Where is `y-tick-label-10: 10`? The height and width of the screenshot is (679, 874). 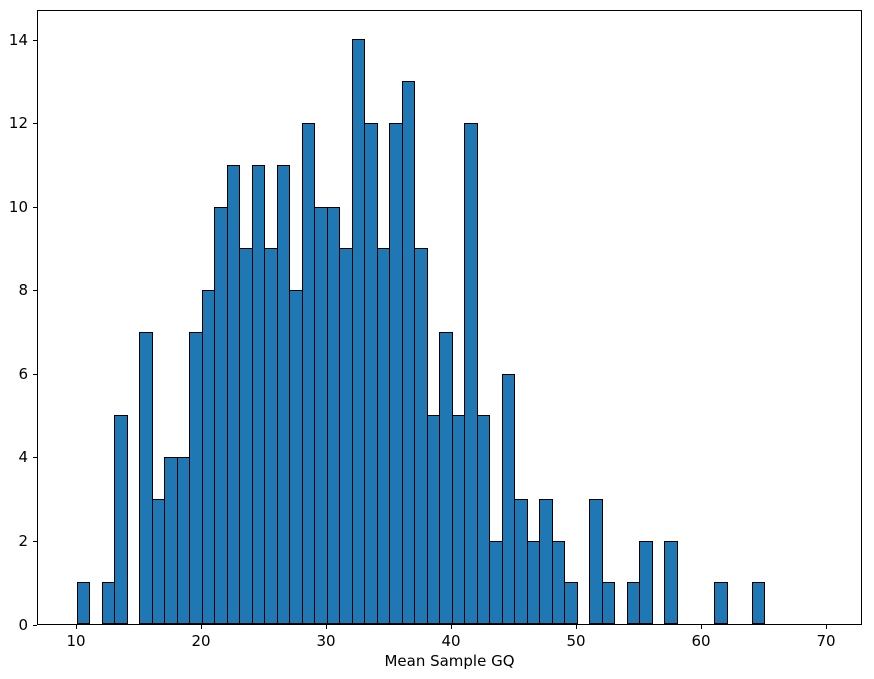 y-tick-label-10: 10 is located at coordinates (18, 206).